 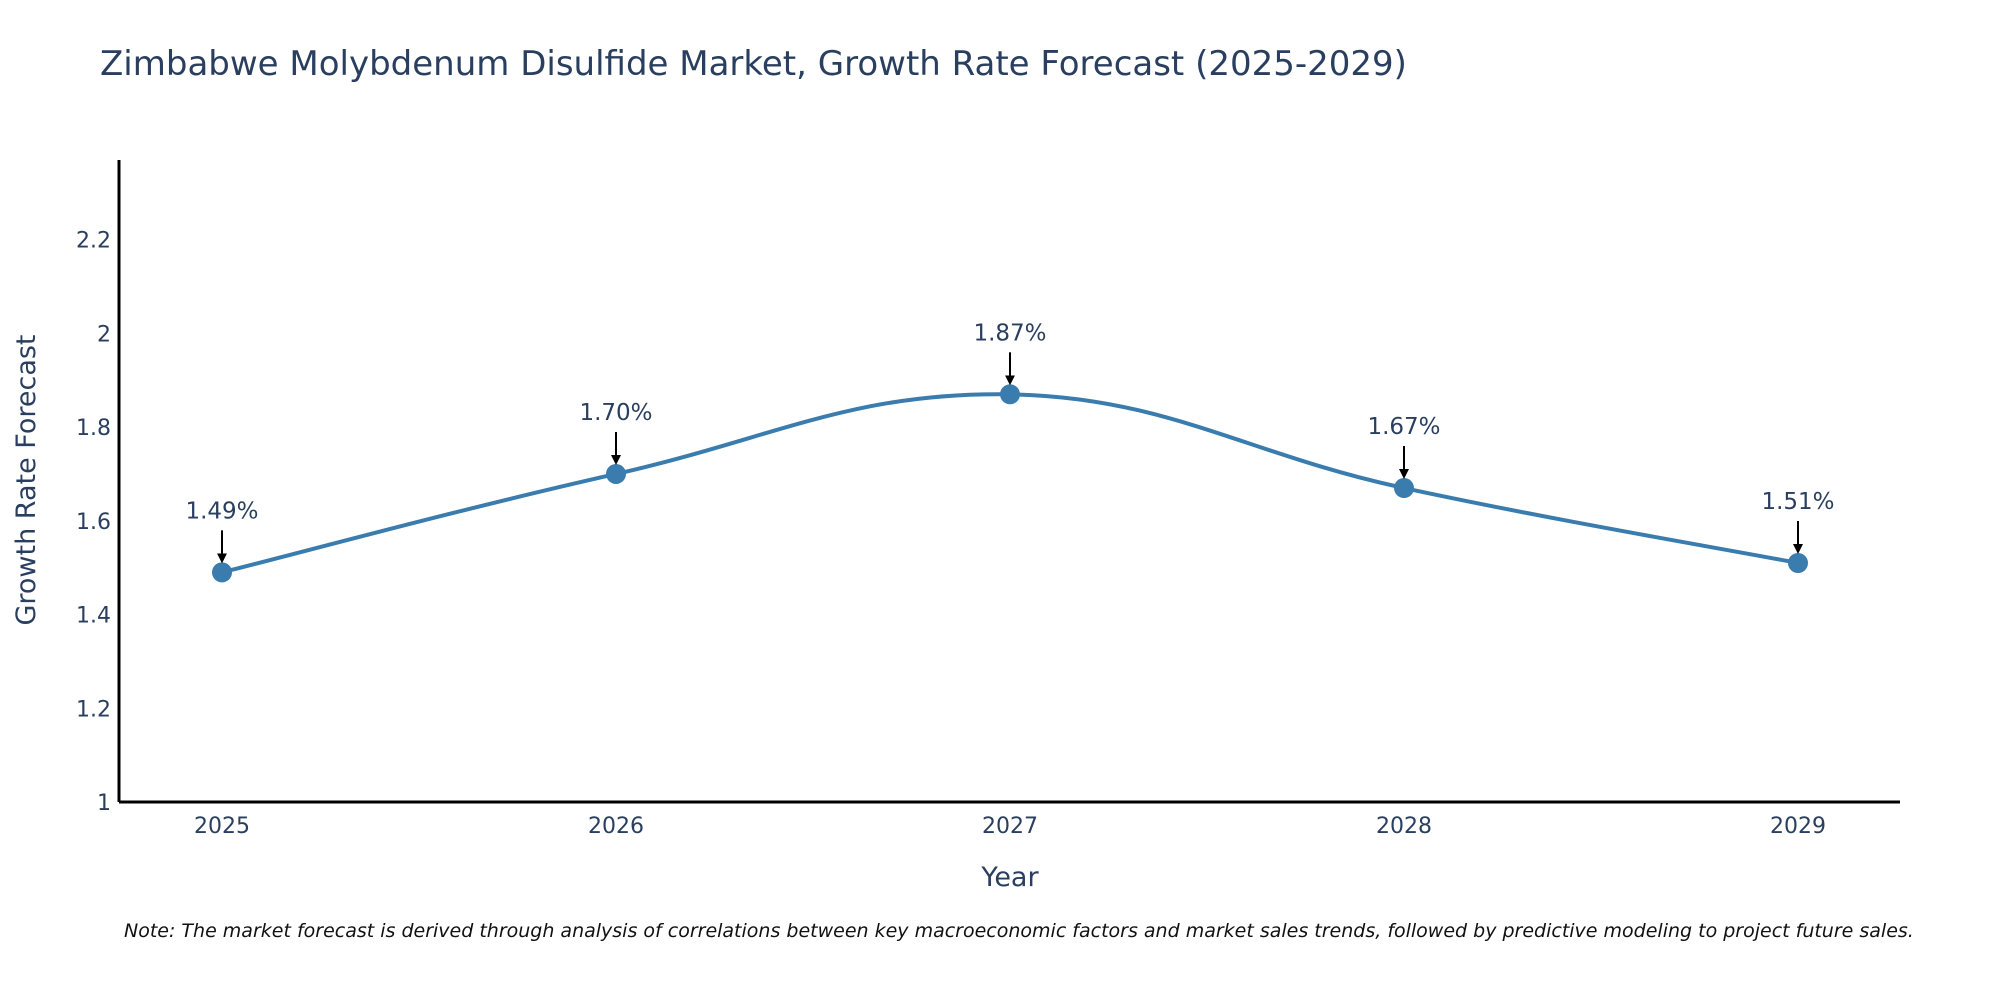 What do you see at coordinates (616, 826) in the screenshot?
I see `x-tick-label: 2026` at bounding box center [616, 826].